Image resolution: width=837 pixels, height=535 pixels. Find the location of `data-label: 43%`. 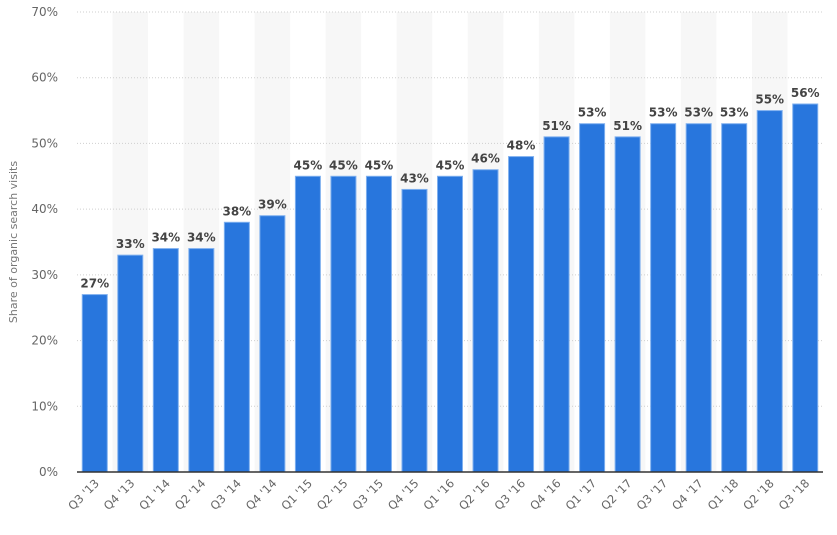

data-label: 43% is located at coordinates (414, 178).